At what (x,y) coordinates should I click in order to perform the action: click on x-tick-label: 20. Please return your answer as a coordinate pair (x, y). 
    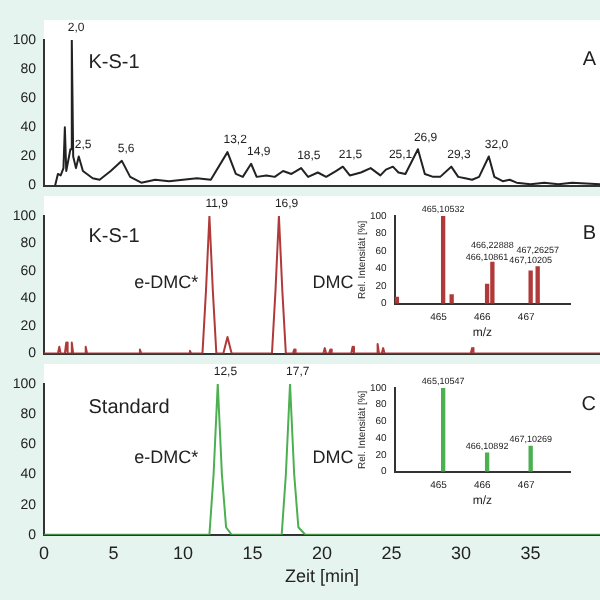
    Looking at the image, I should click on (322, 552).